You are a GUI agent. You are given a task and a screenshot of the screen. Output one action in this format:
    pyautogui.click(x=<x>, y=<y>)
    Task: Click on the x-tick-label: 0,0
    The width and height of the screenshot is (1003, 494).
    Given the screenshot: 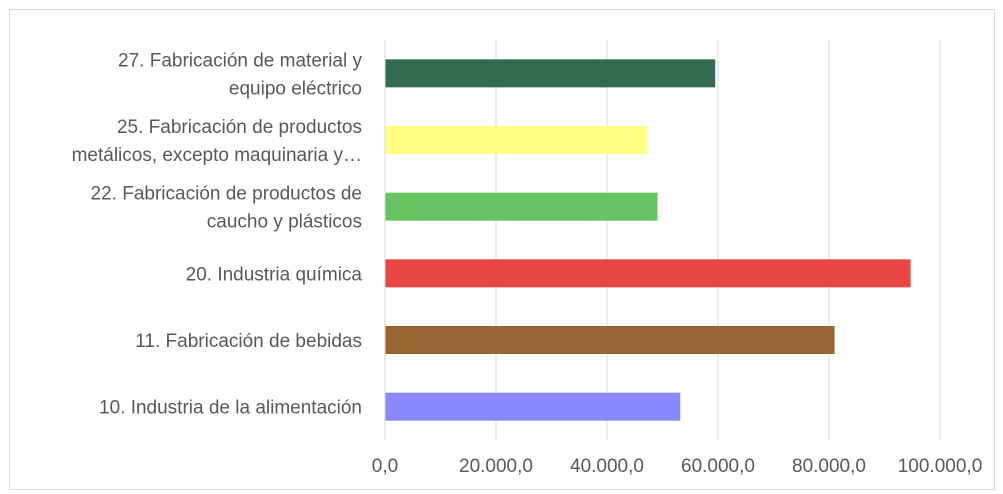 What is the action you would take?
    pyautogui.click(x=385, y=466)
    